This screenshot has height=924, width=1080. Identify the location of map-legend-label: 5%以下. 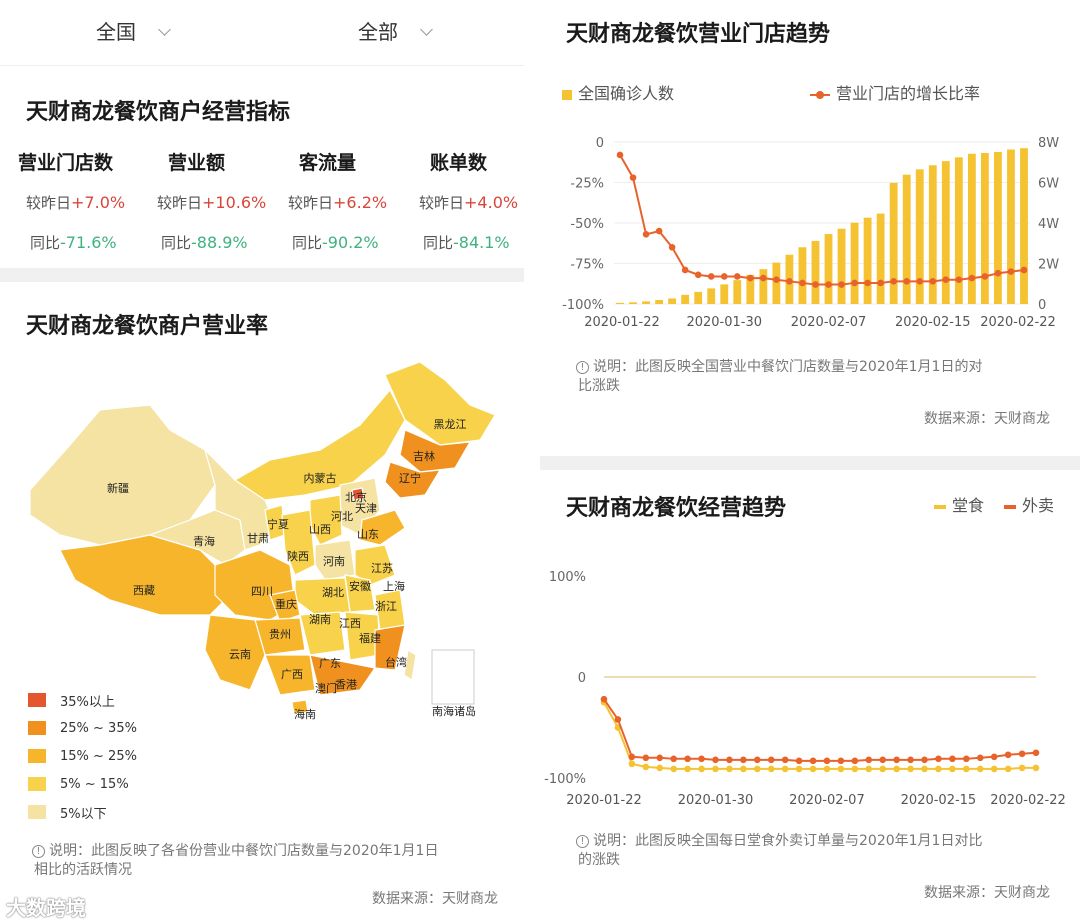
(83, 814).